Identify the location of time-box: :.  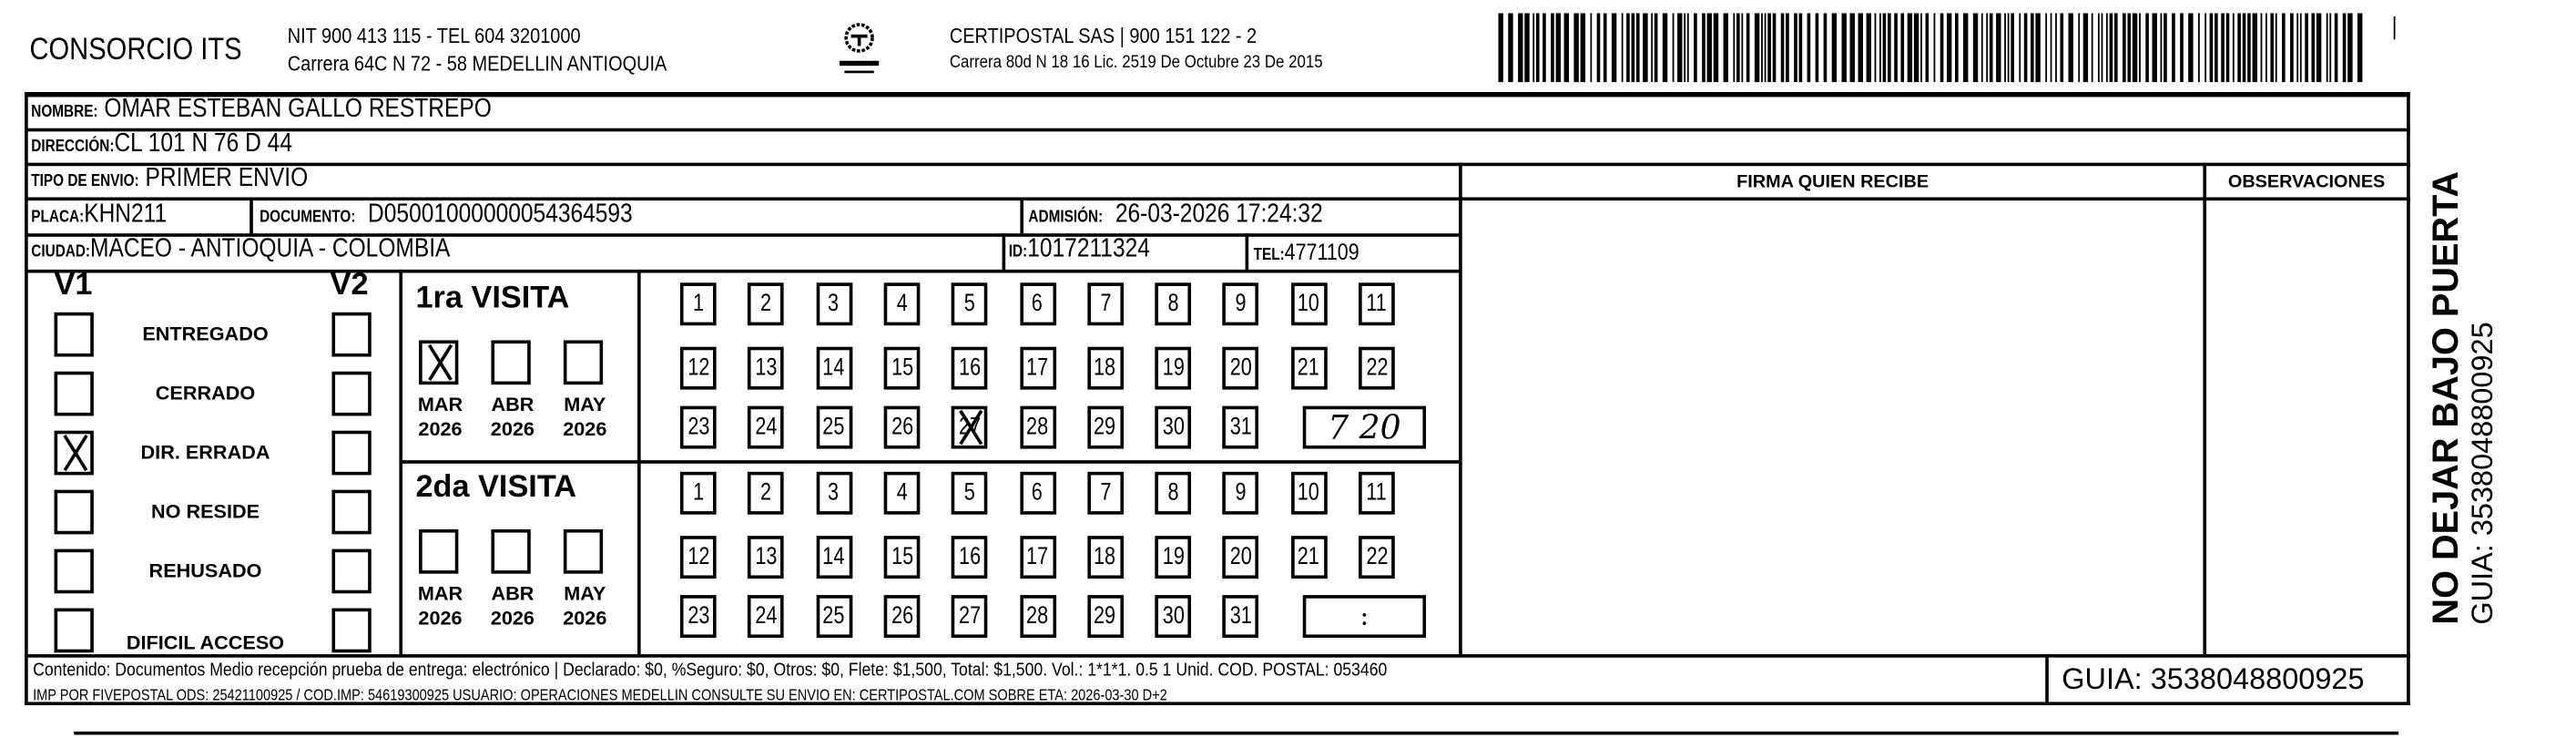
(1364, 617).